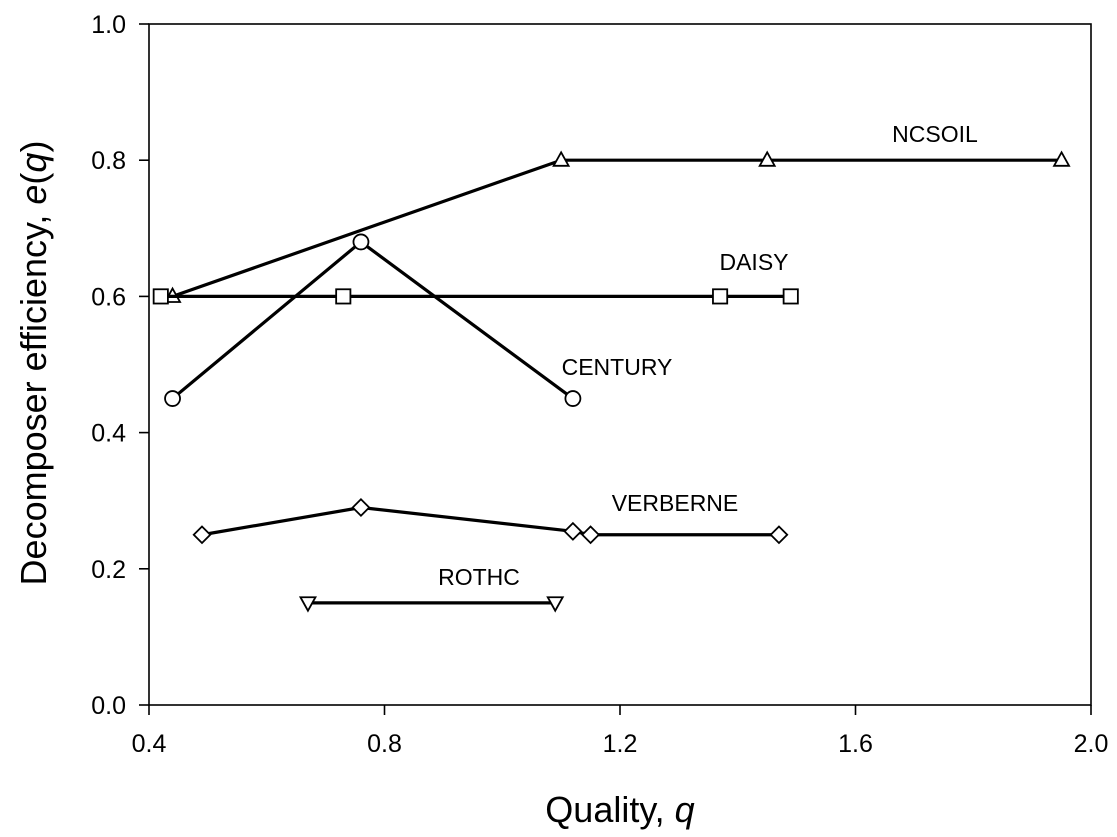 The image size is (1117, 837). What do you see at coordinates (479, 577) in the screenshot?
I see `series-label-rothc: ROTHC` at bounding box center [479, 577].